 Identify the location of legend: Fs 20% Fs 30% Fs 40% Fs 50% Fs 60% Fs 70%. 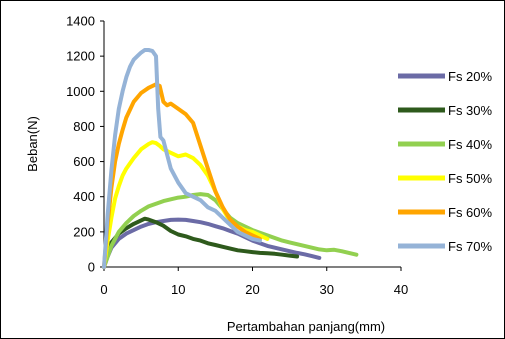
(445, 161).